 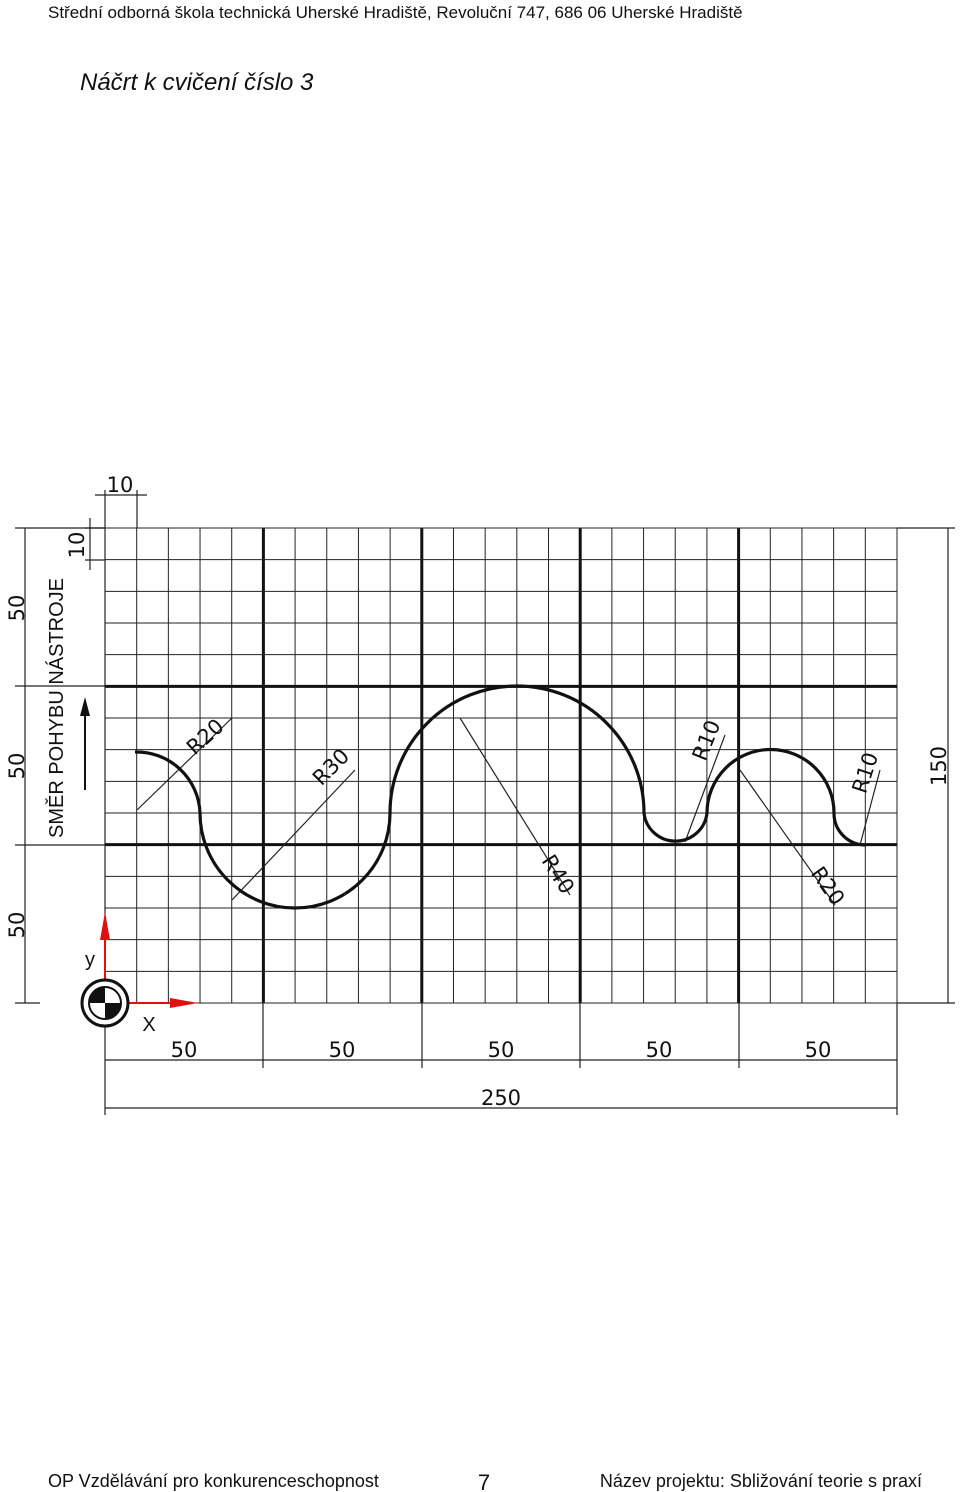 What do you see at coordinates (501, 1098) in the screenshot?
I see `dim: 250` at bounding box center [501, 1098].